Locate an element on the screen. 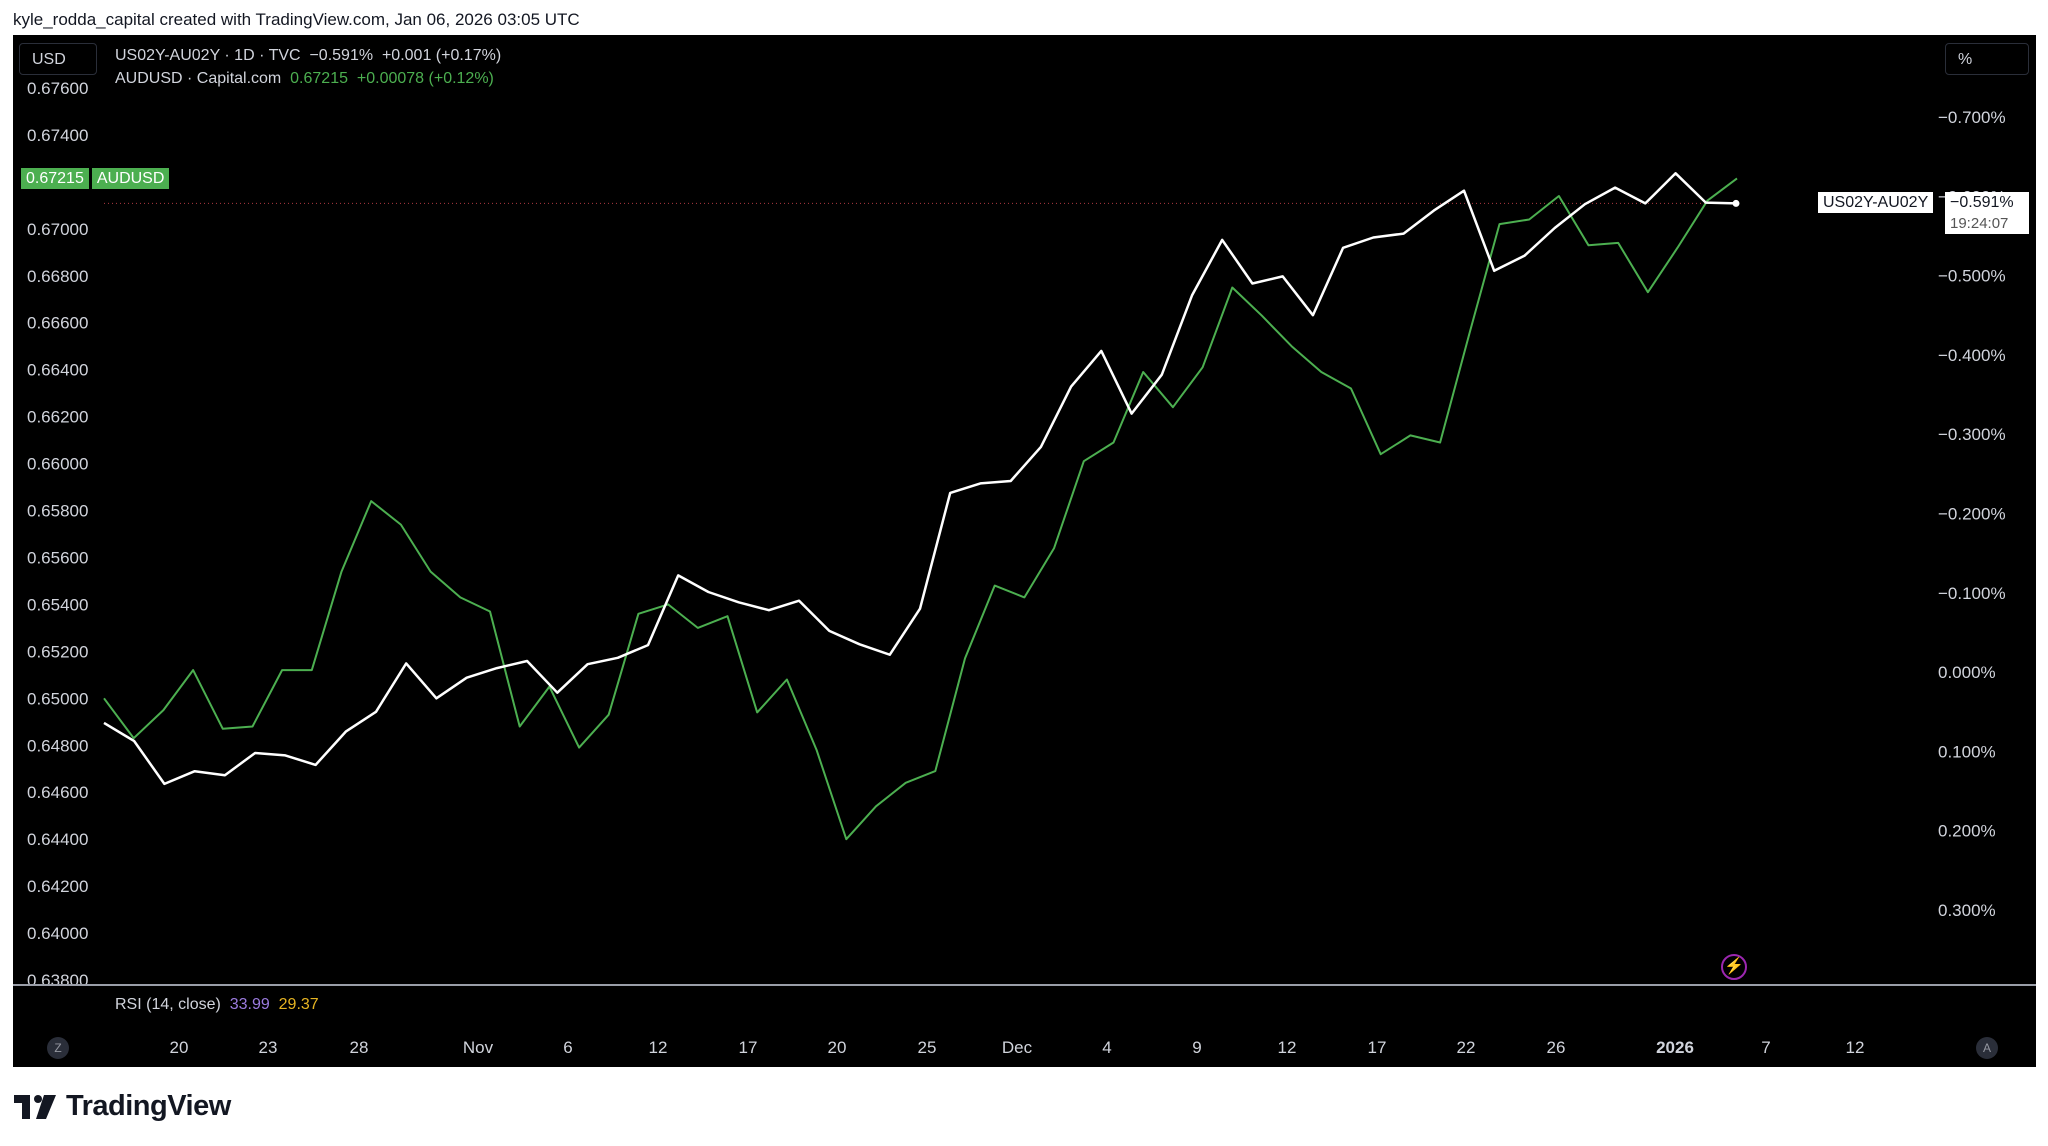  right-axis-tick-label: 0.000% is located at coordinates (1967, 672).